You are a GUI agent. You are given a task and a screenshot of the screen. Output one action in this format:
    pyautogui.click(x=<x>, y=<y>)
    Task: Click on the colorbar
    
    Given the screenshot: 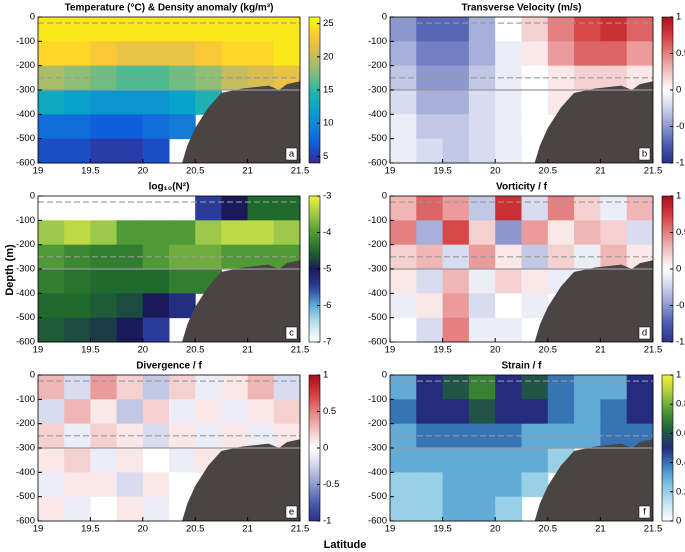 What is the action you would take?
    pyautogui.click(x=667, y=448)
    